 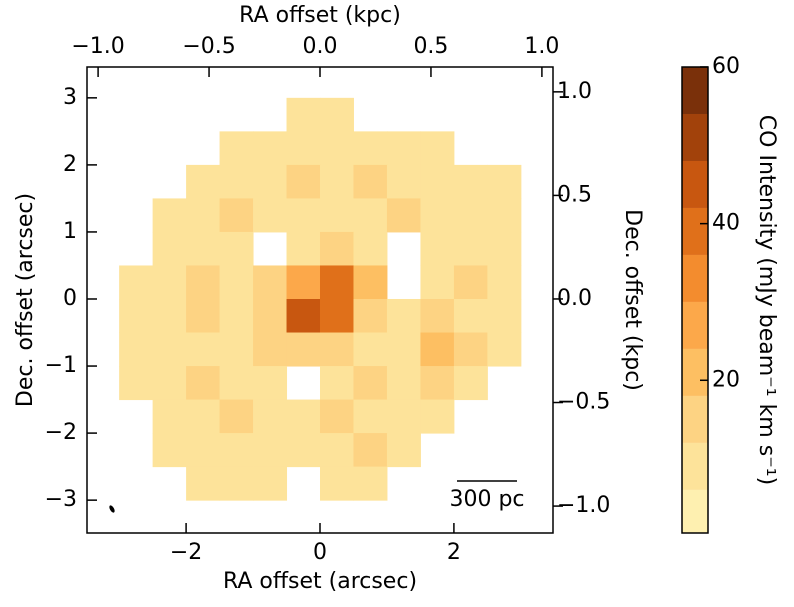 What do you see at coordinates (583, 505) in the screenshot?
I see `y2-tick-label: −1.0` at bounding box center [583, 505].